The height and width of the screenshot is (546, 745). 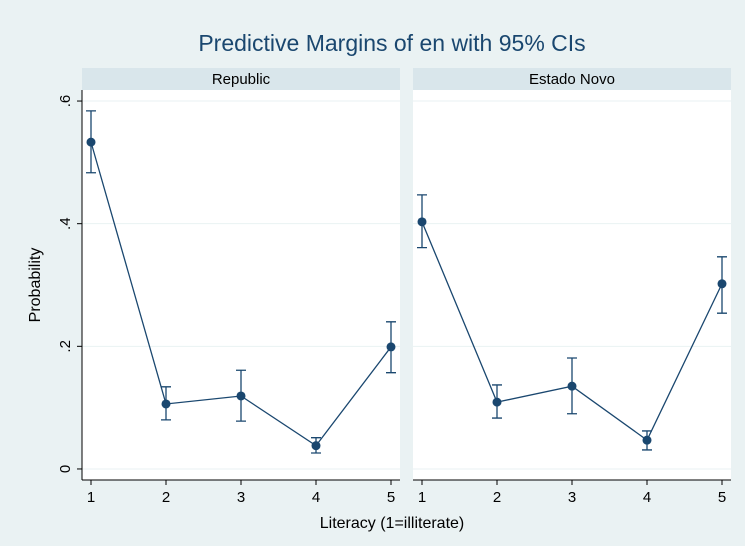 What do you see at coordinates (65, 469) in the screenshot?
I see `y-tick-label: 0` at bounding box center [65, 469].